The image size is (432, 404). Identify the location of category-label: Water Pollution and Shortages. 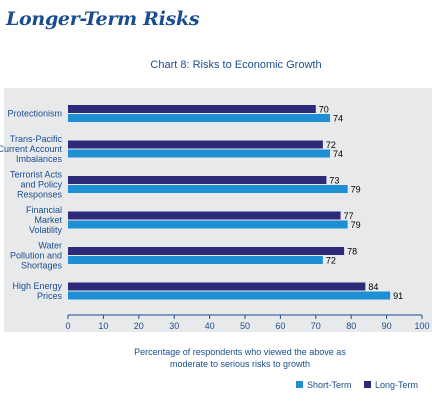
(36, 256).